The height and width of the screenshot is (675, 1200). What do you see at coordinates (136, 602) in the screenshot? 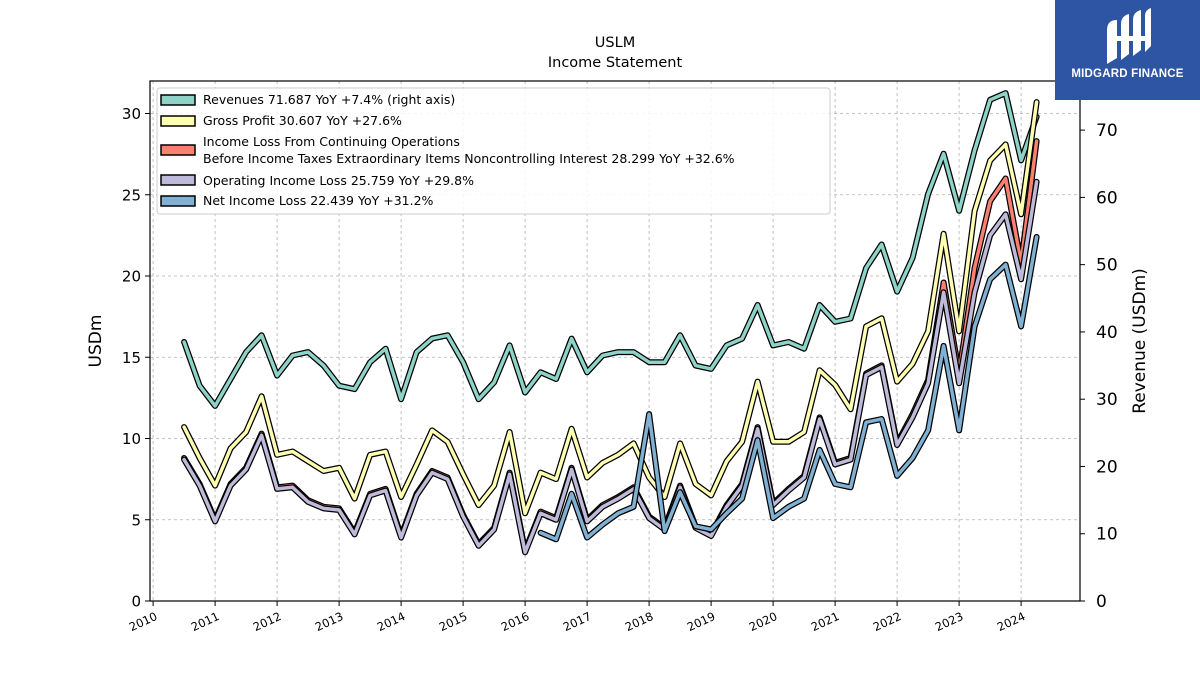
I see `y-tick-label: 0` at bounding box center [136, 602].